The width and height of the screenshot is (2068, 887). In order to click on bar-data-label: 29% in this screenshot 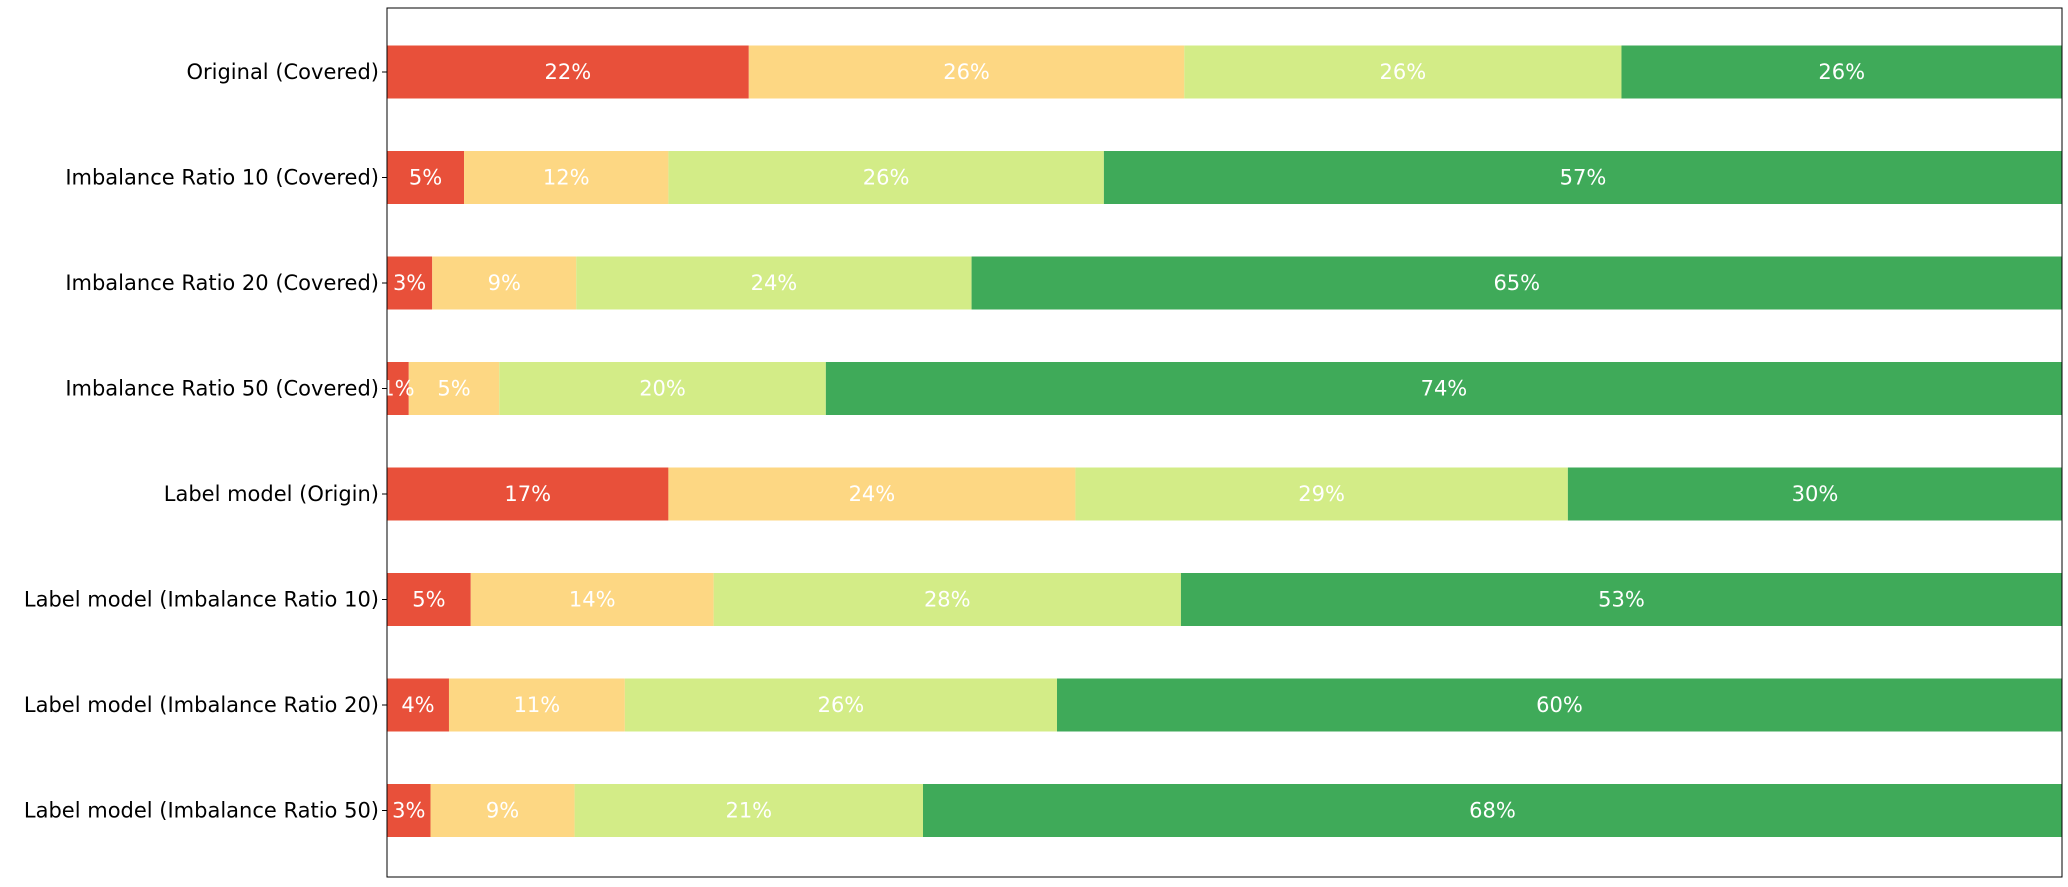, I will do `click(1321, 494)`.